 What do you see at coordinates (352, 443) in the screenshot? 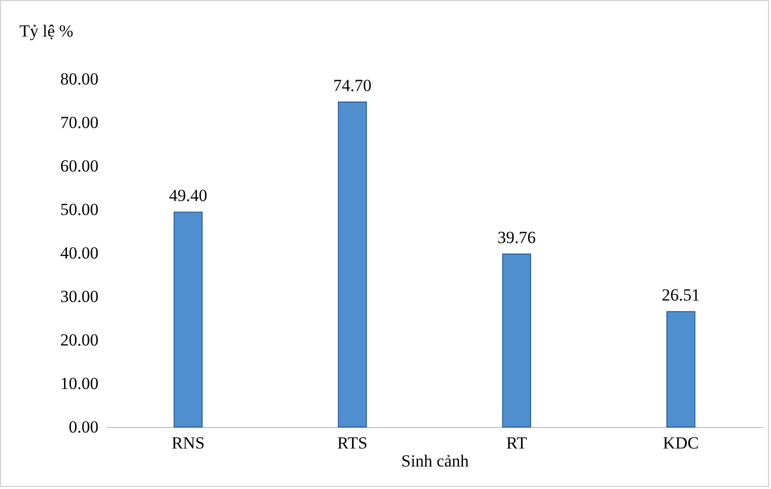
I see `x-tick-label: RTS` at bounding box center [352, 443].